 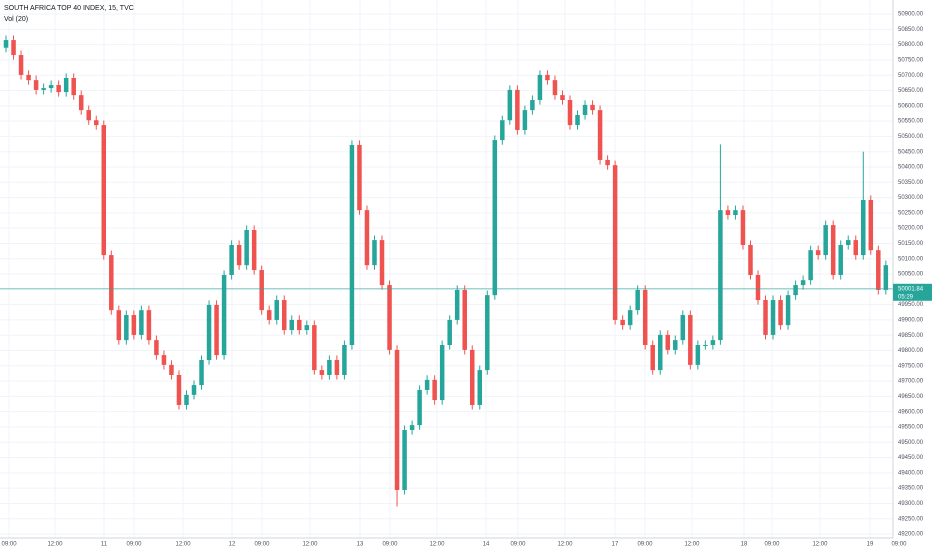 What do you see at coordinates (906, 297) in the screenshot?
I see `countdown-label: 05:29` at bounding box center [906, 297].